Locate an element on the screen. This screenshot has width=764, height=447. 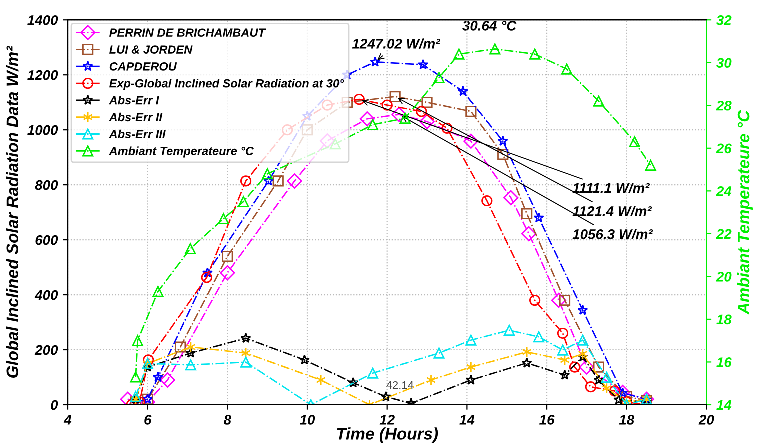
x-tick-label: 8 is located at coordinates (228, 420).